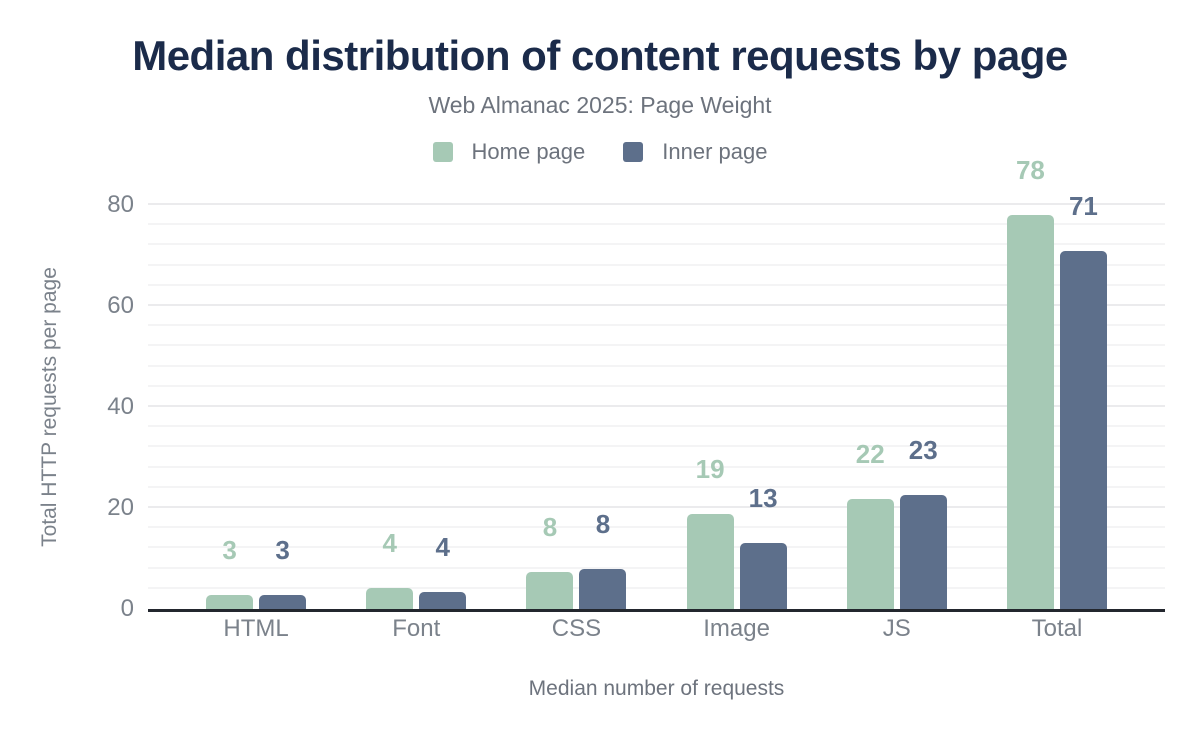  I want to click on bar-group-js: 22 23, so click(897, 407).